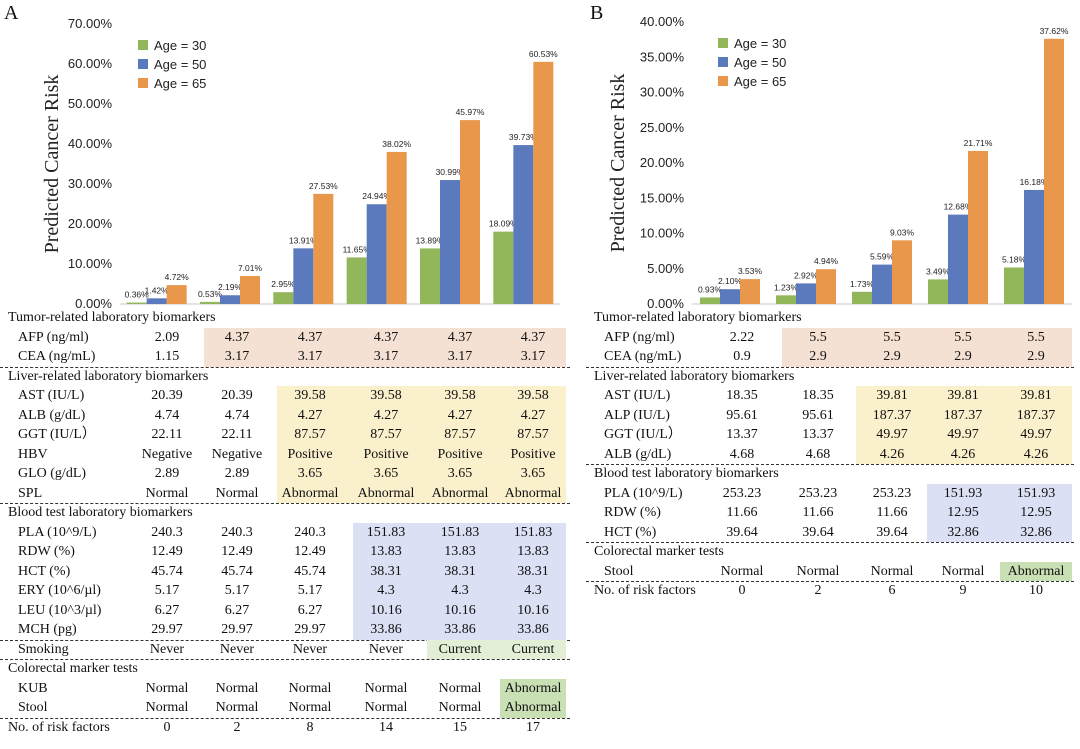 This screenshot has height=749, width=1080. What do you see at coordinates (742, 395) in the screenshot?
I see `table-cell: 18.35` at bounding box center [742, 395].